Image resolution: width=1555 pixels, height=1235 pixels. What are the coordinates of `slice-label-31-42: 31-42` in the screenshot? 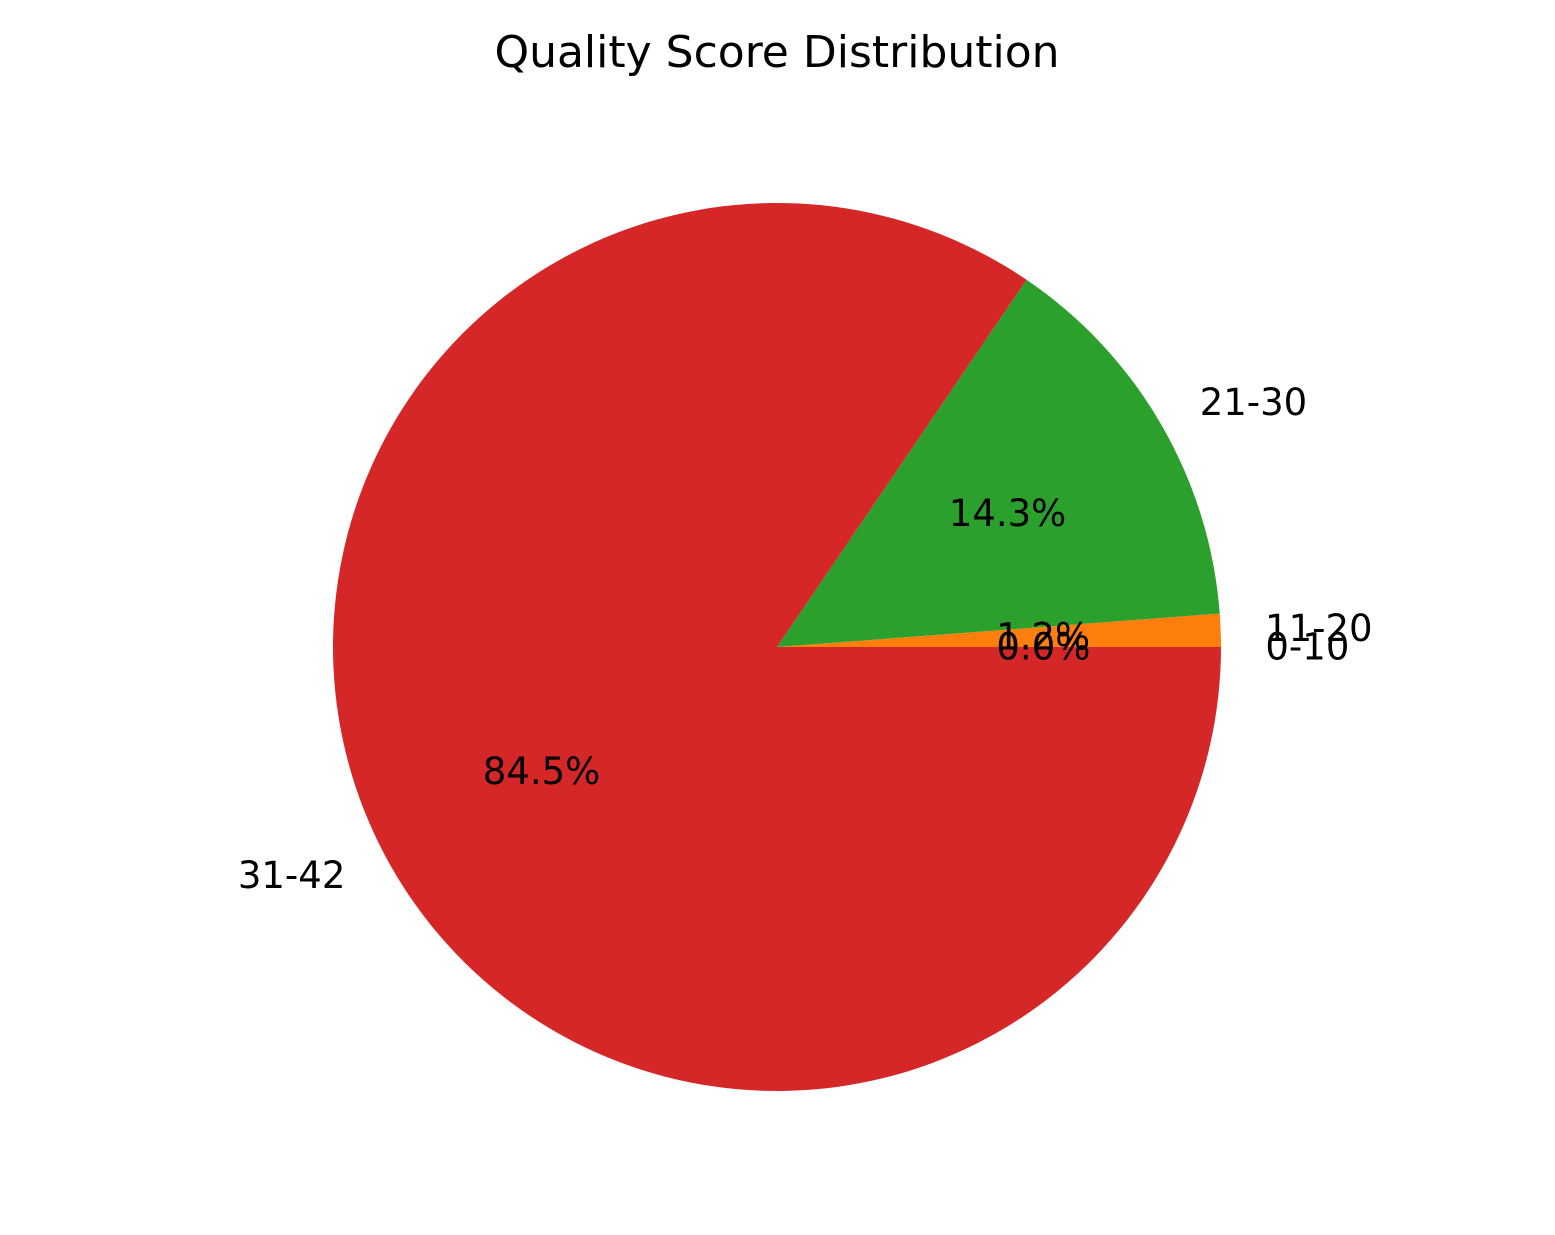 It's located at (292, 875).